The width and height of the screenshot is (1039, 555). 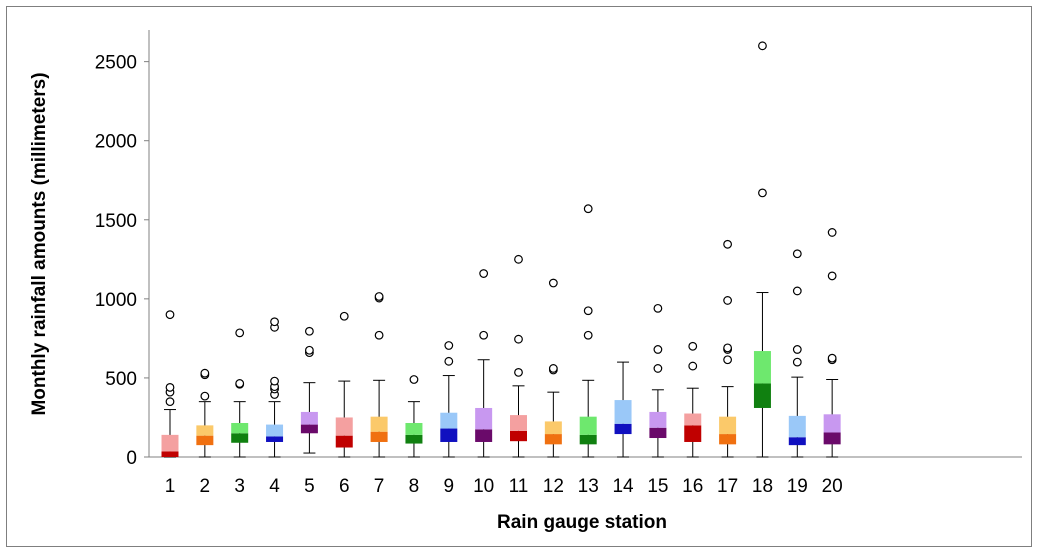 What do you see at coordinates (121, 379) in the screenshot?
I see `y-tick-label-500: 500` at bounding box center [121, 379].